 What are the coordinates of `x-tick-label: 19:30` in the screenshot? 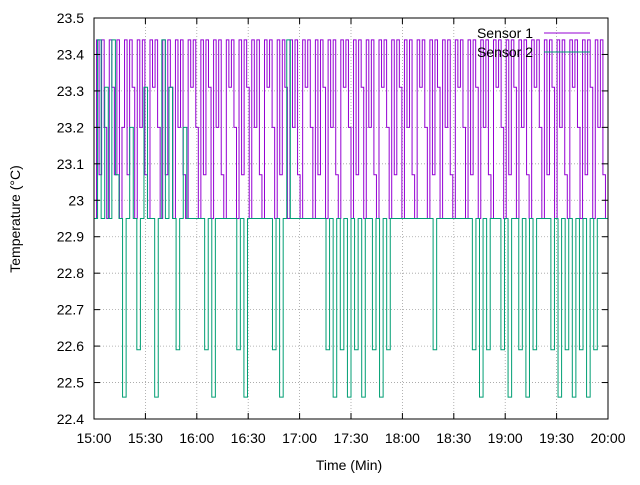 It's located at (556, 438).